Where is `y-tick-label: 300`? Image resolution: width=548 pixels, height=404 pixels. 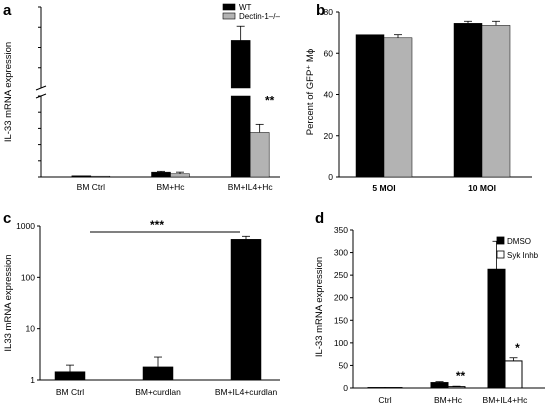
y-tick-label: 300 is located at coordinates (341, 253).